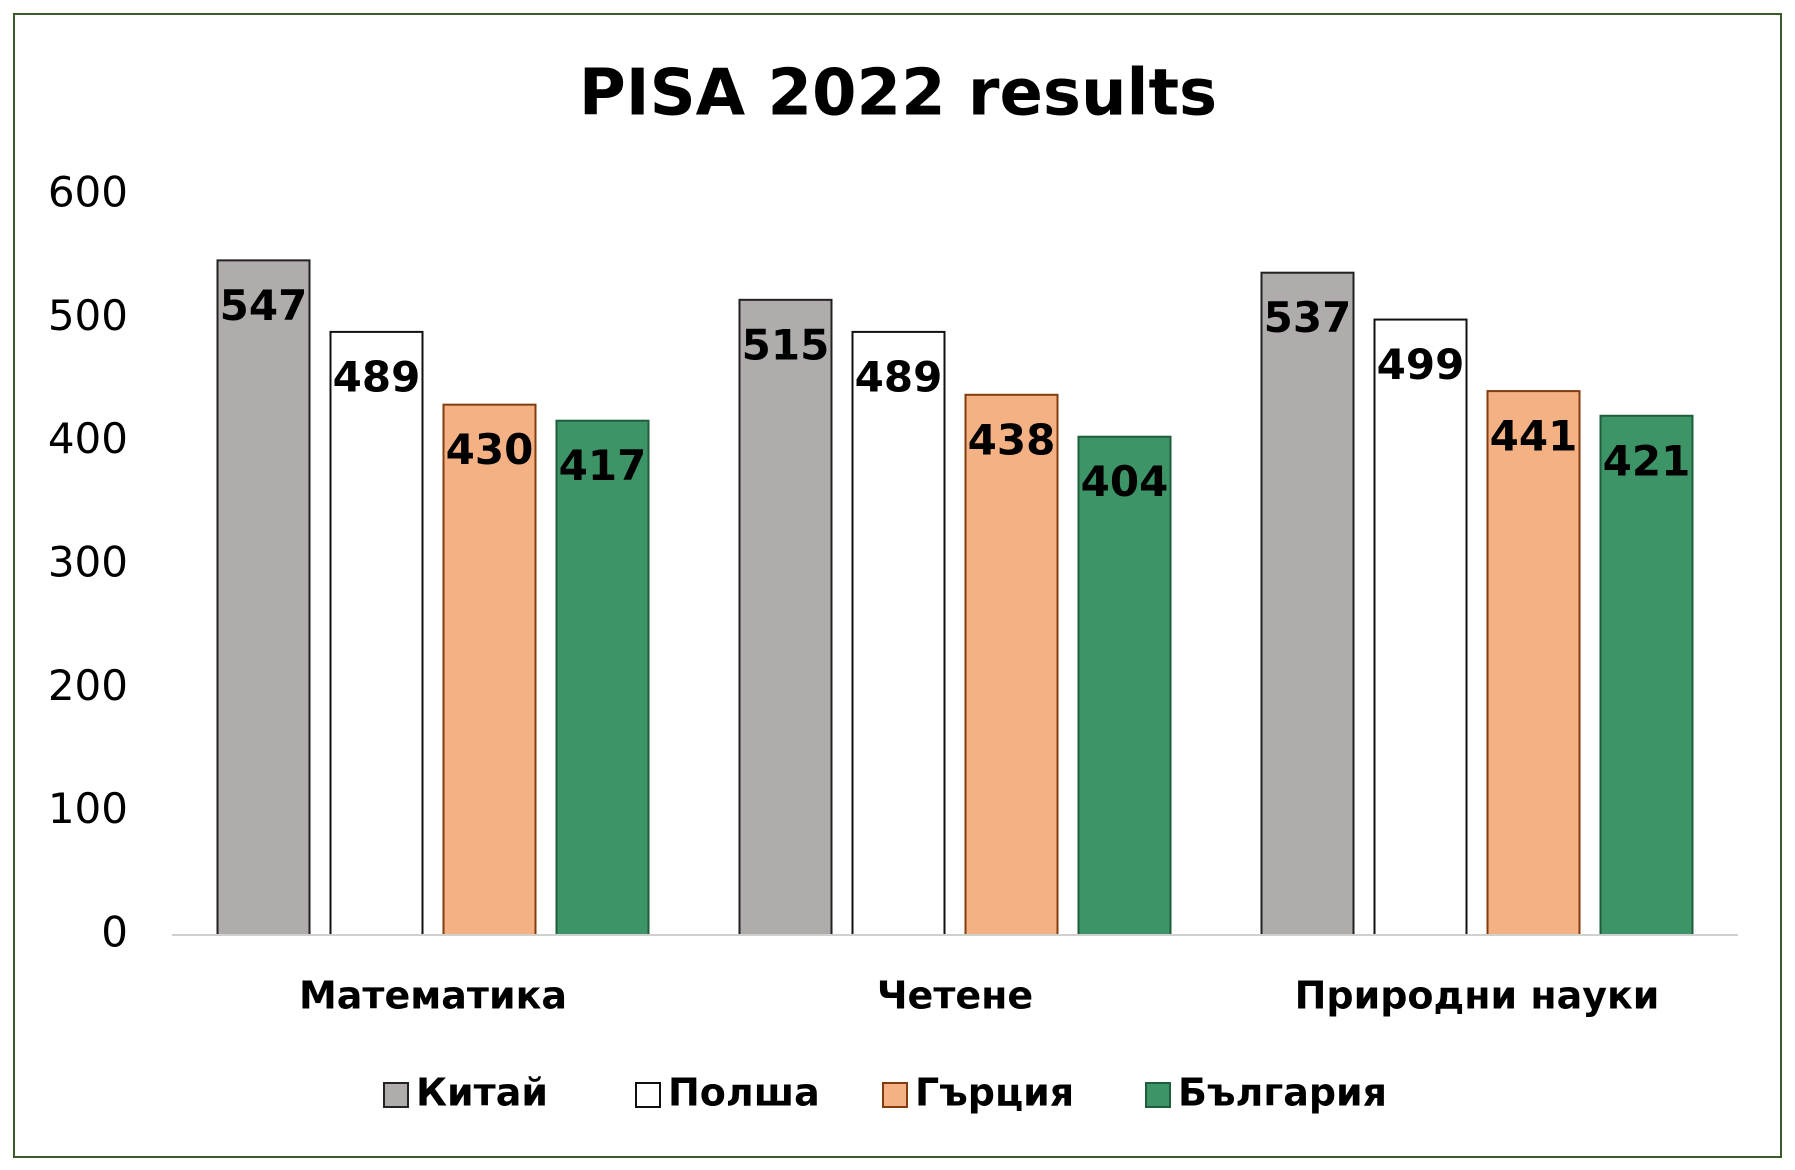 This screenshot has width=1795, height=1170. I want to click on y-tick-label: 100, so click(88, 808).